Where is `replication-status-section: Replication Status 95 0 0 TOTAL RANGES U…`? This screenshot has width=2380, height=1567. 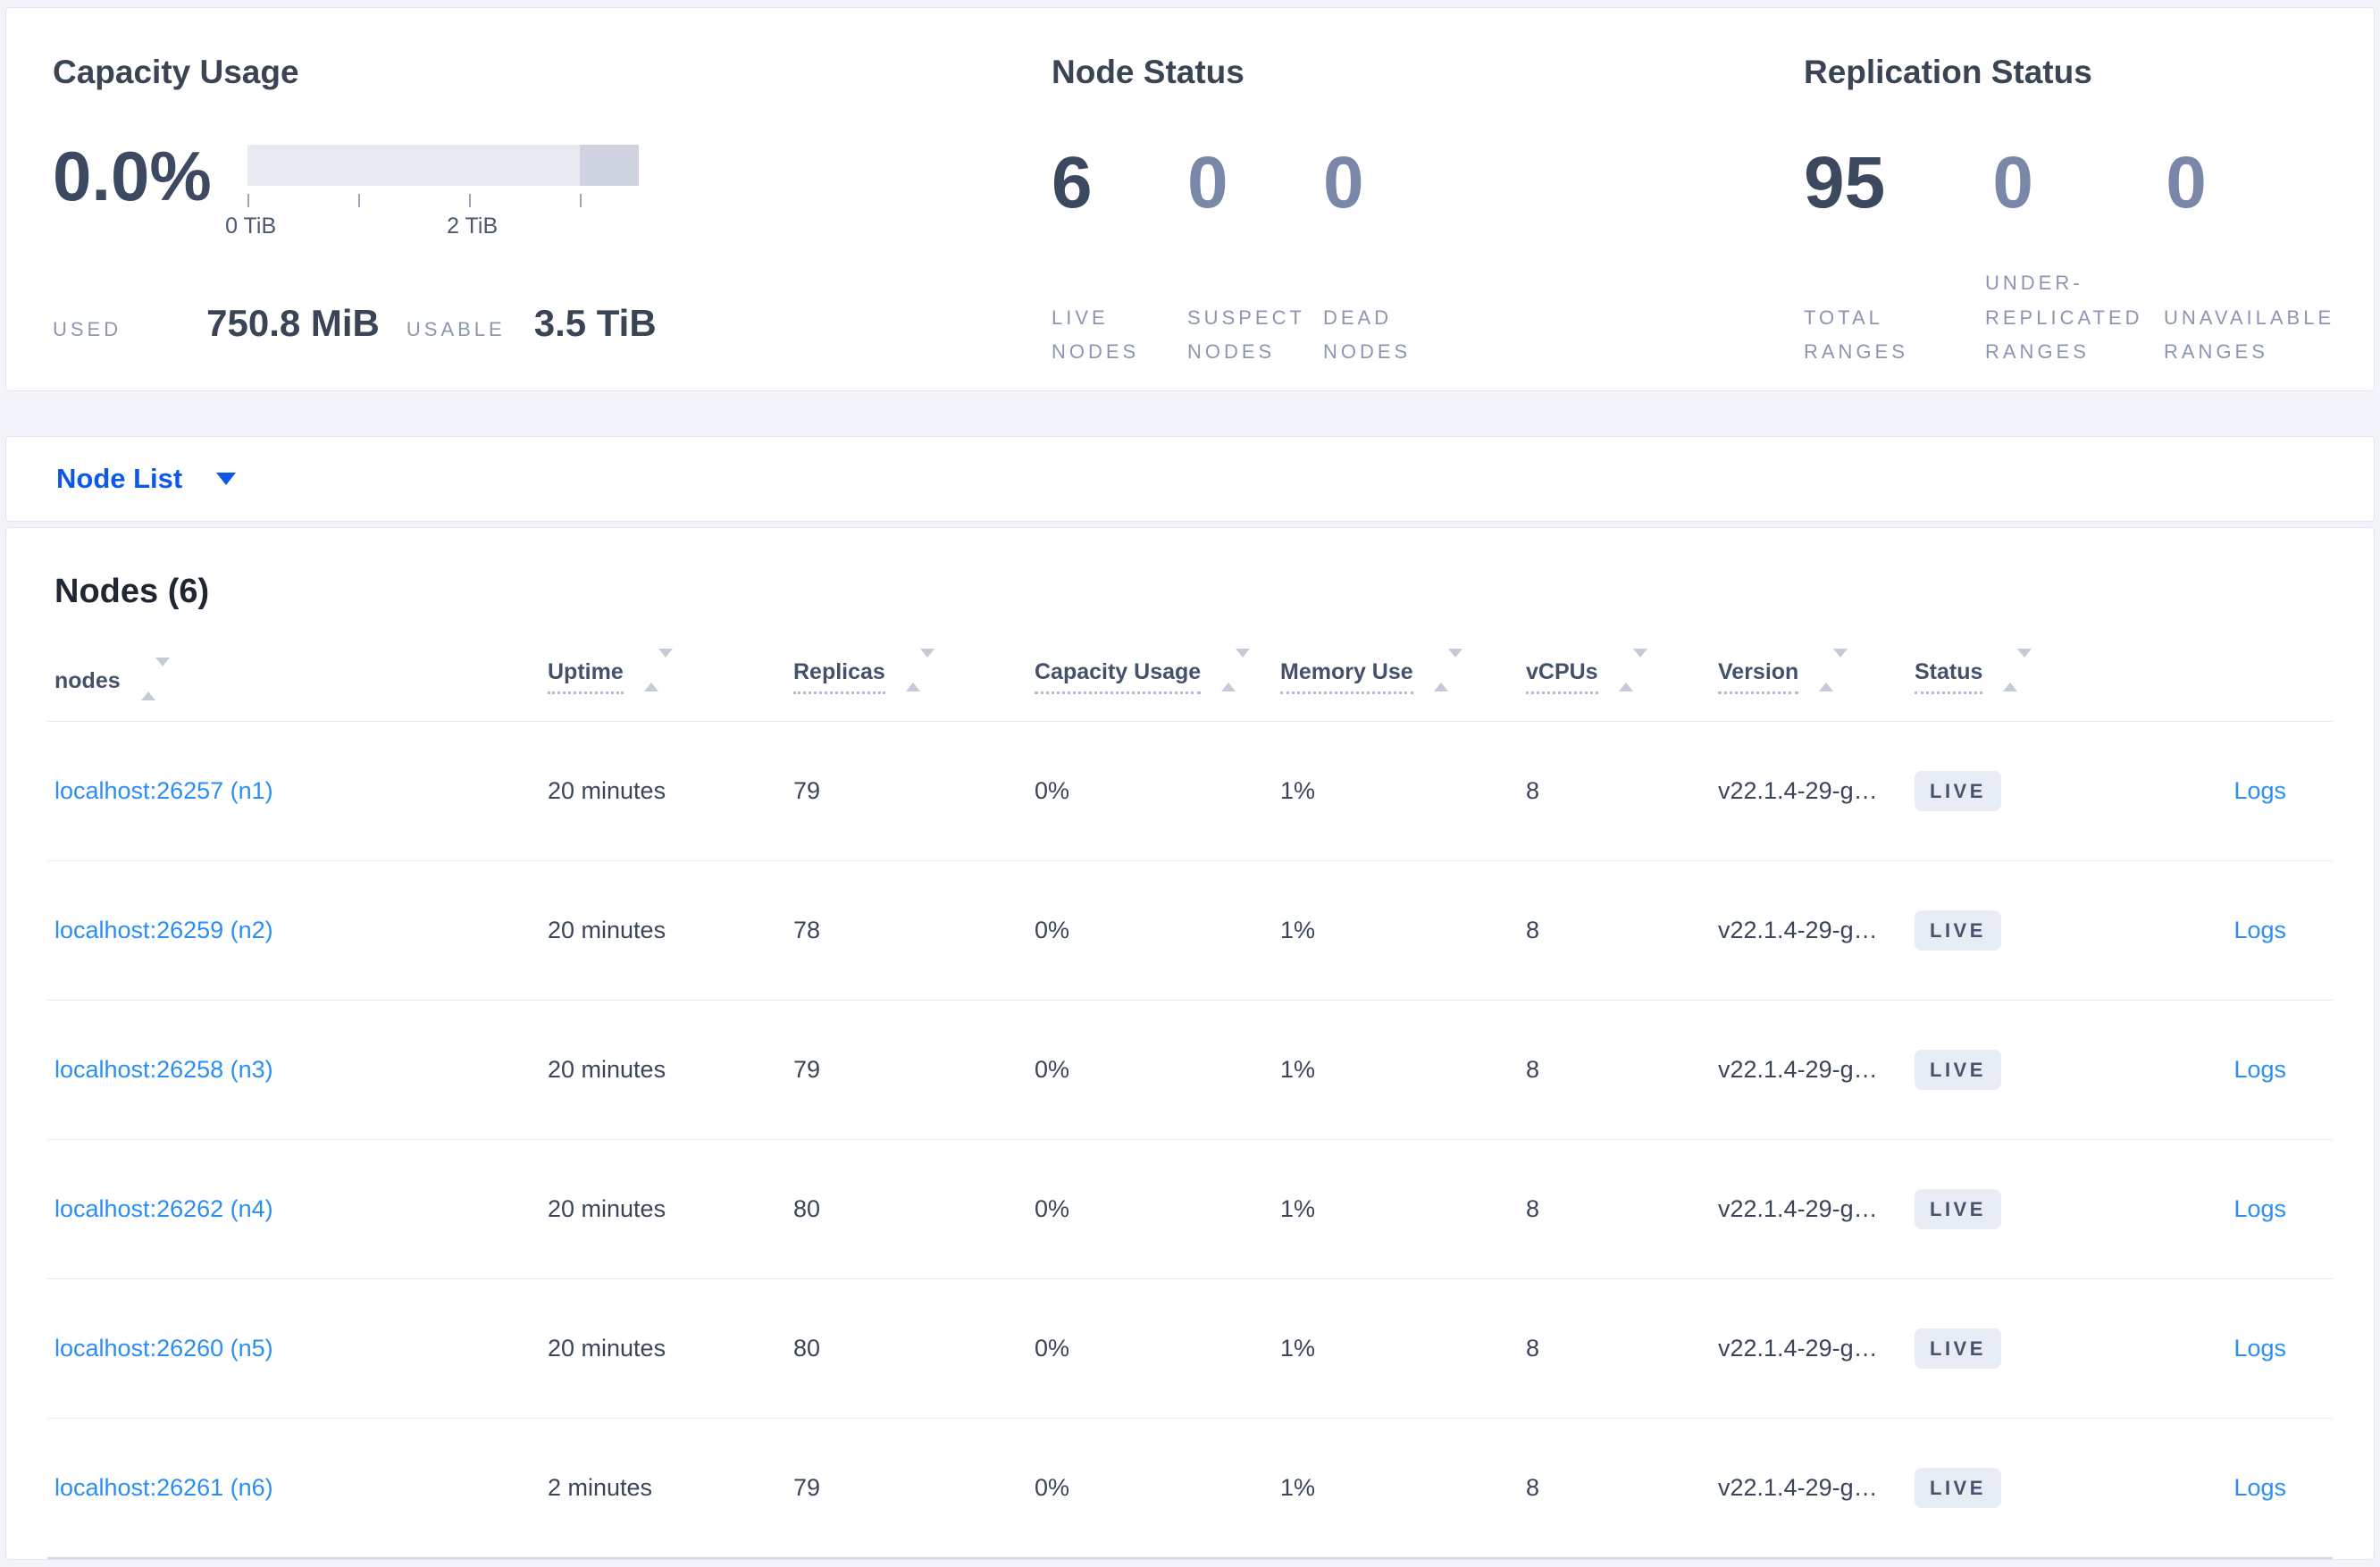 replication-status-section: Replication Status 95 0 0 TOTAL RANGES U… is located at coordinates (2089, 222).